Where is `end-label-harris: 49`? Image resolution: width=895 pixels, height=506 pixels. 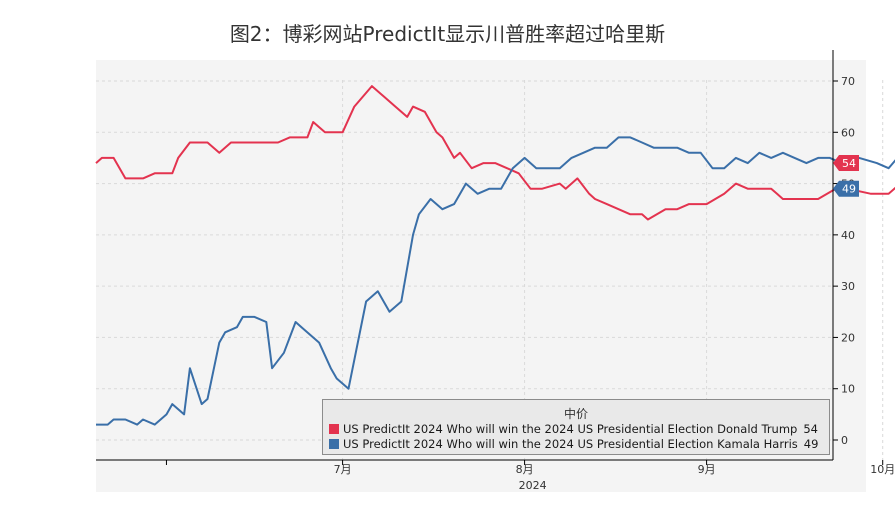 end-label-harris: 49 is located at coordinates (846, 188).